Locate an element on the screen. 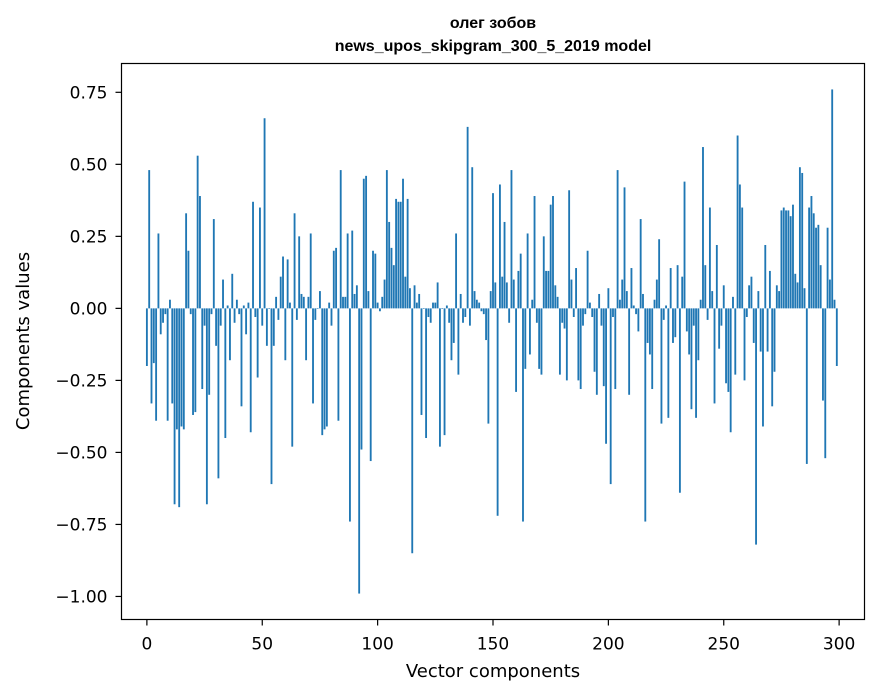 This screenshot has width=880, height=696. x-tick-label: 200 is located at coordinates (608, 645).